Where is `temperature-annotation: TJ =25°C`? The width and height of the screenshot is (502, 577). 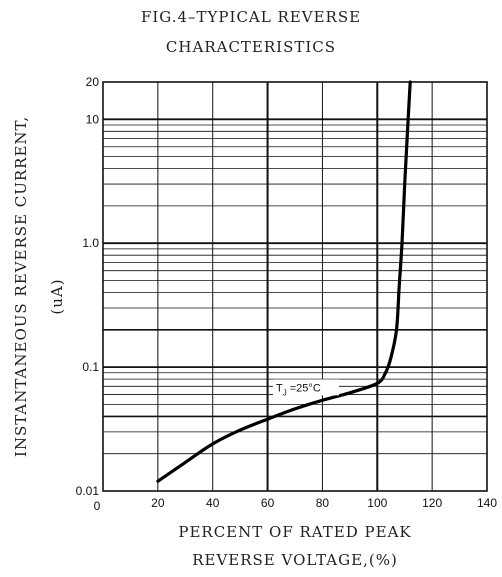 temperature-annotation: TJ =25°C is located at coordinates (298, 389).